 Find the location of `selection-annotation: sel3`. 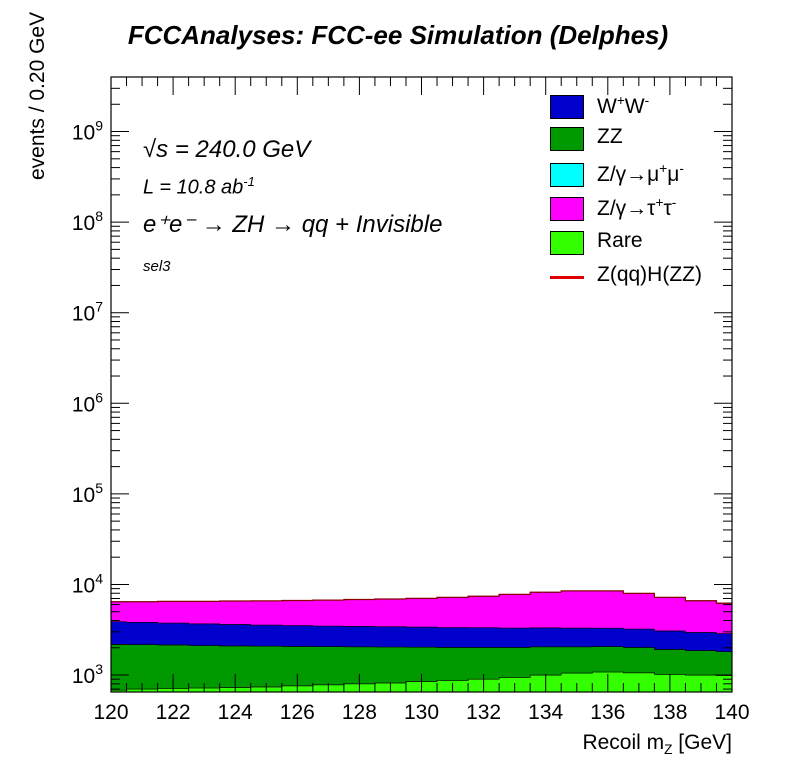

selection-annotation: sel3 is located at coordinates (157, 266).